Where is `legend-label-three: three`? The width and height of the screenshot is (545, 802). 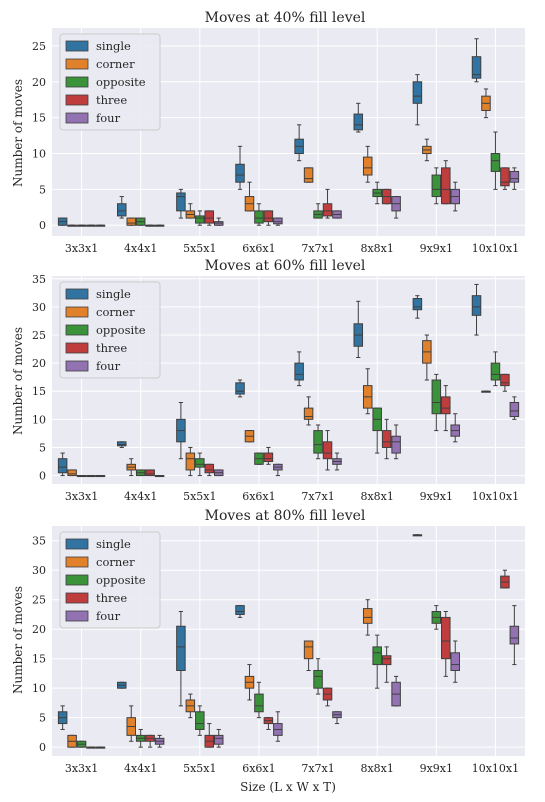
legend-label-three: three is located at coordinates (111, 348).